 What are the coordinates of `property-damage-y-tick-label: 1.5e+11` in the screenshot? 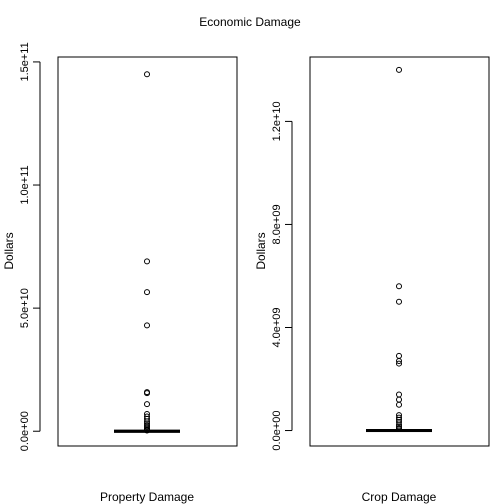 It's located at (25, 61).